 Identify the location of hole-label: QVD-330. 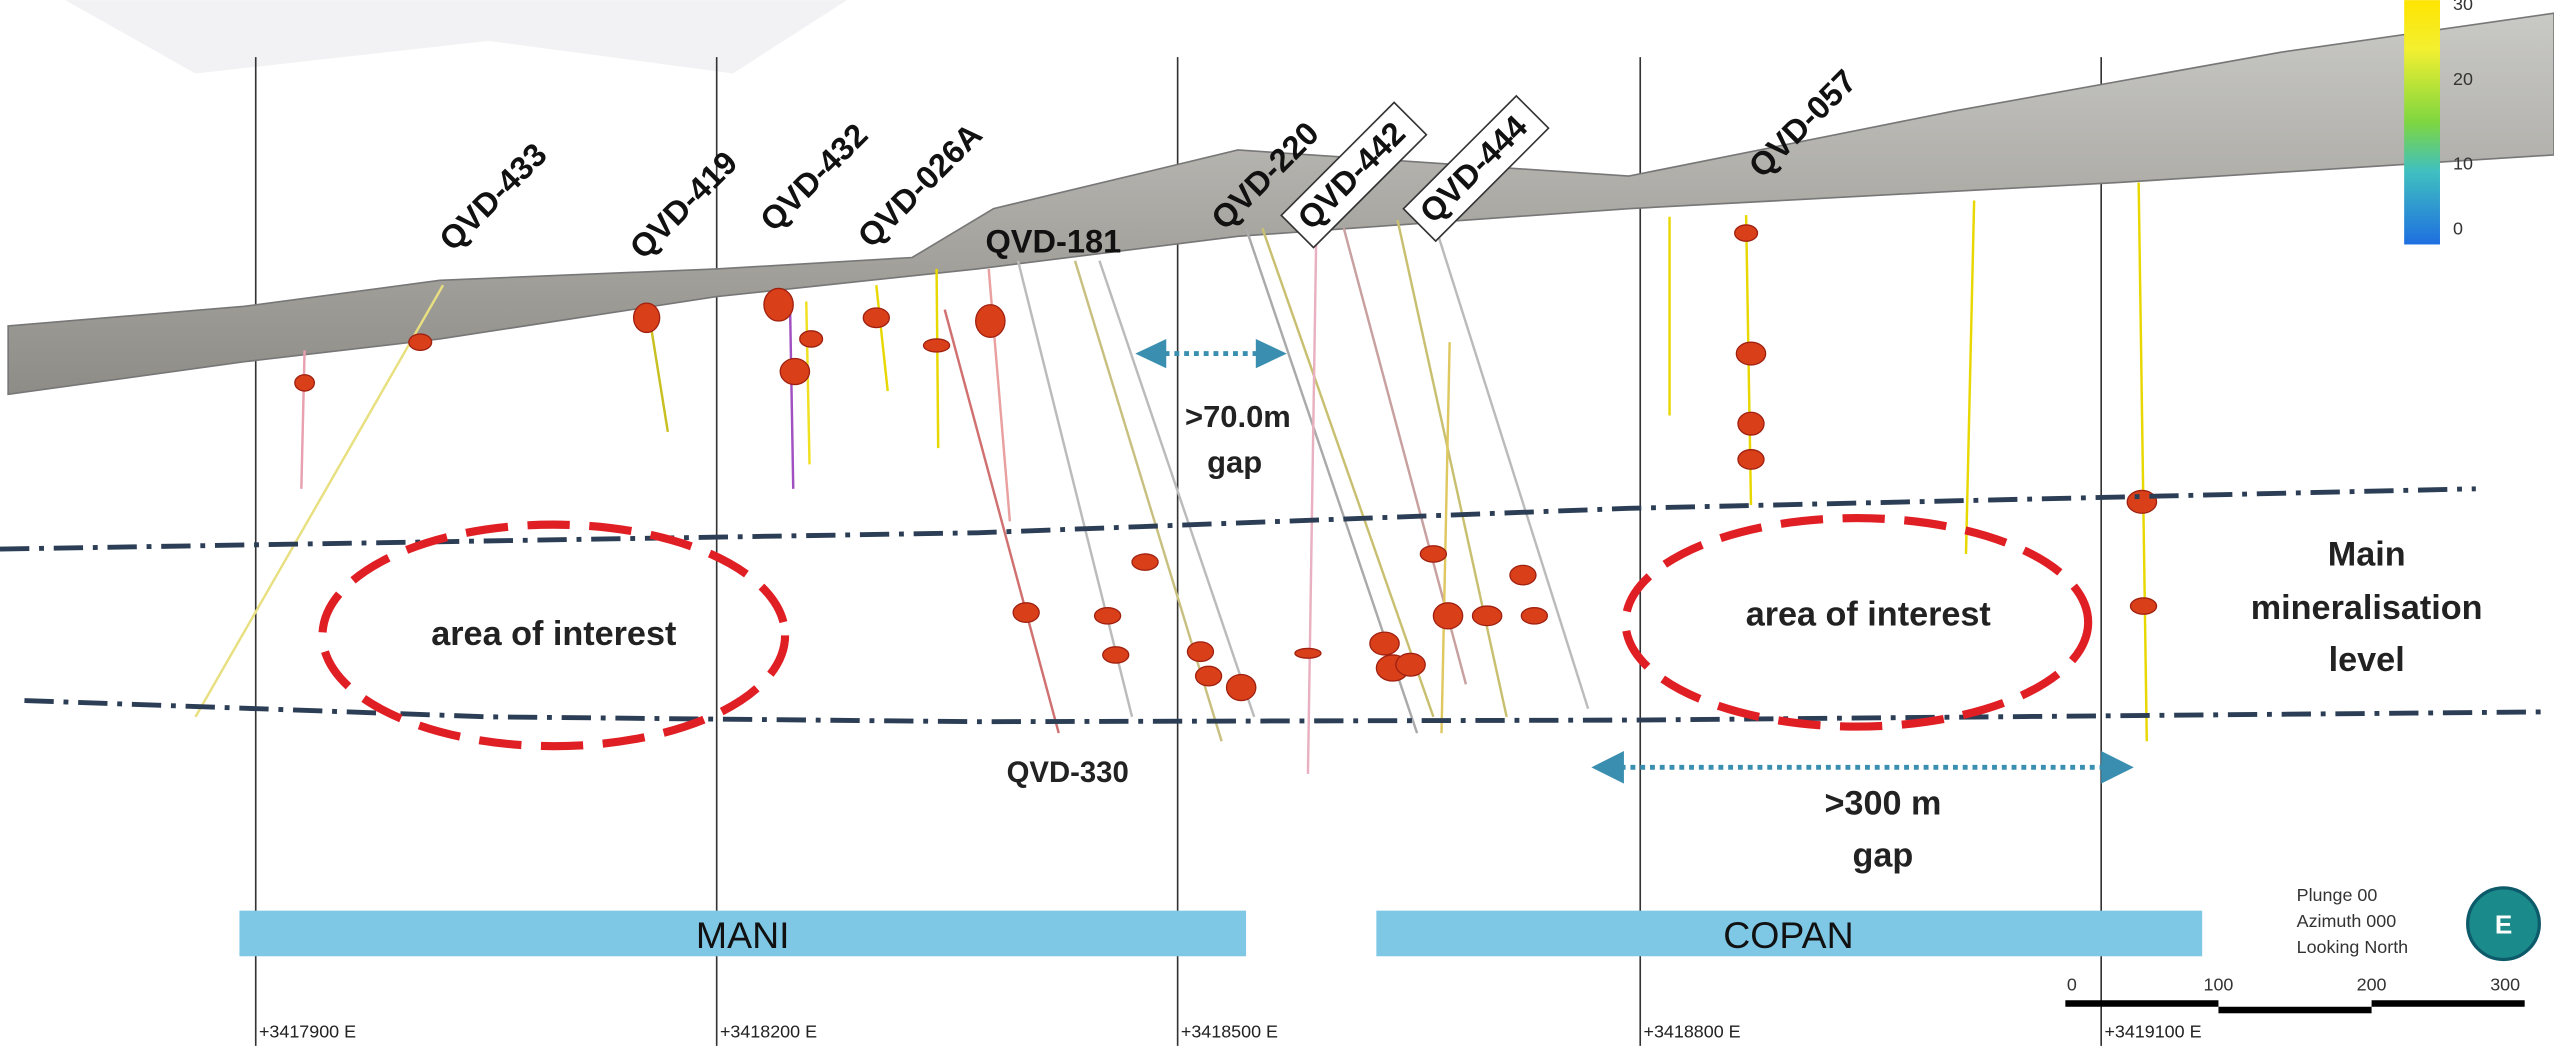
(1068, 772).